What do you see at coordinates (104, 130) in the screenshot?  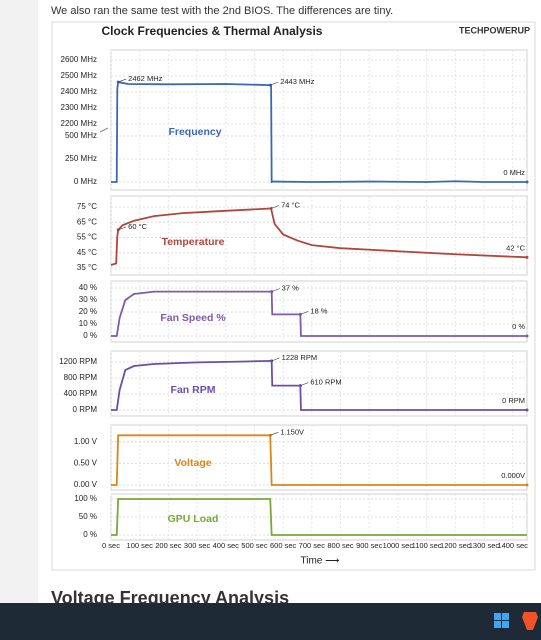 I see `axis-break` at bounding box center [104, 130].